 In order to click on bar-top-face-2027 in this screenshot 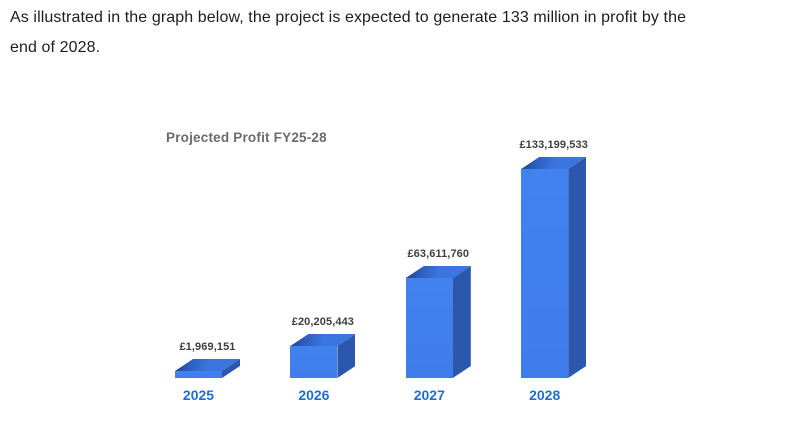, I will do `click(438, 272)`.